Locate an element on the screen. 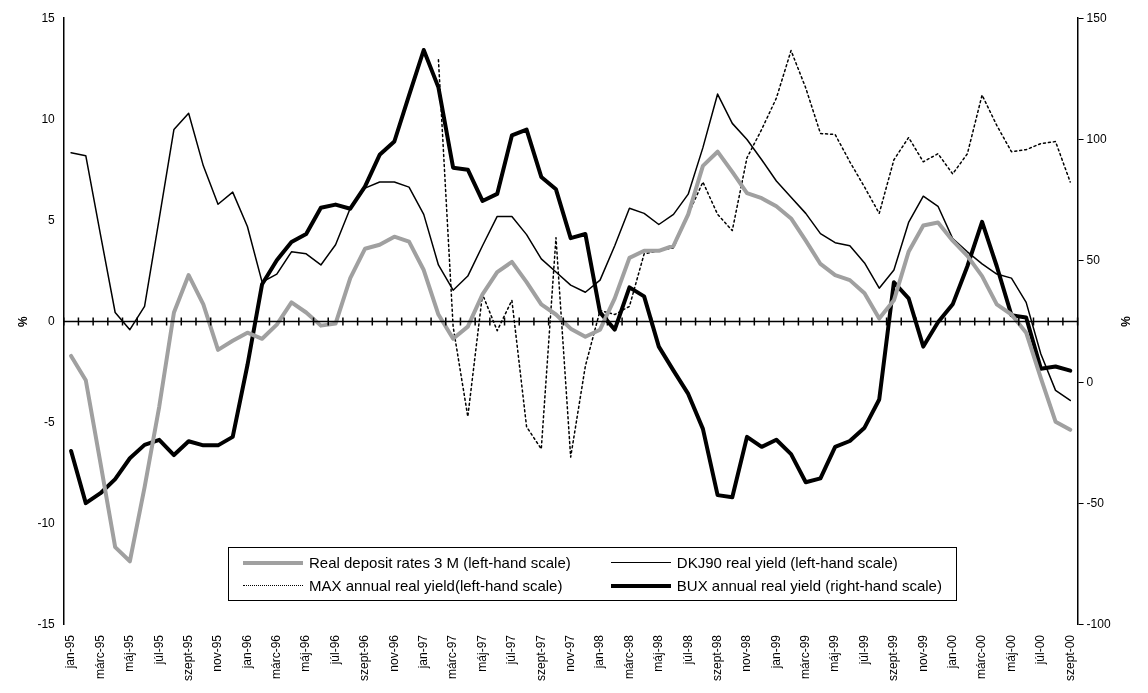 This screenshot has width=1148, height=693. x-tick-label: júl-97 is located at coordinates (511, 650).